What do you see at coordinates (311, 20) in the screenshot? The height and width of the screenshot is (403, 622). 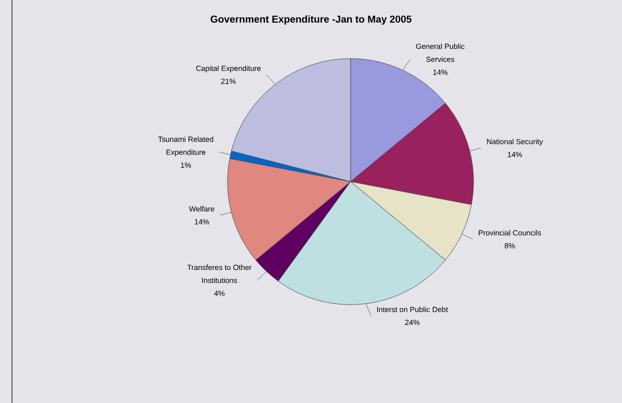 I see `chart-title: Government Expenditure -Jan to May 2005` at bounding box center [311, 20].